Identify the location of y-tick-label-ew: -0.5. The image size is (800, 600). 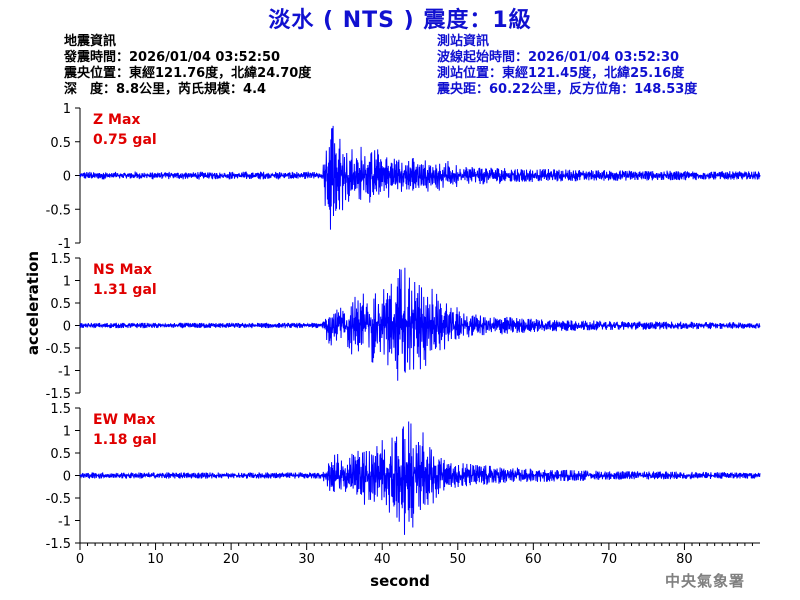
(58, 499).